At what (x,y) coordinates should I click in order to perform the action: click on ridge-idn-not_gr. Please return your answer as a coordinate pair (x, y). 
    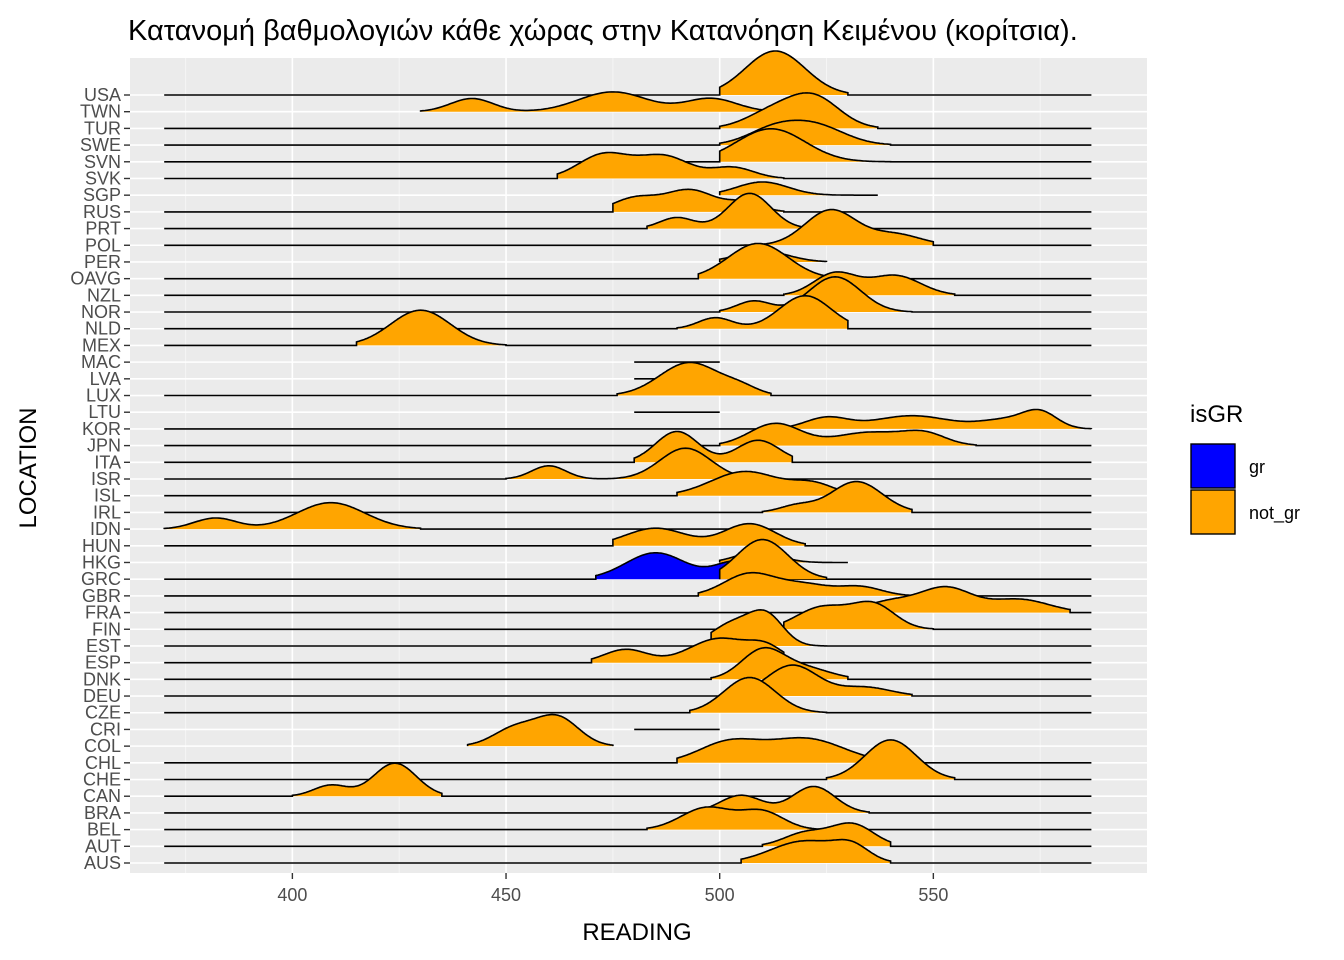
    Looking at the image, I should click on (627, 515).